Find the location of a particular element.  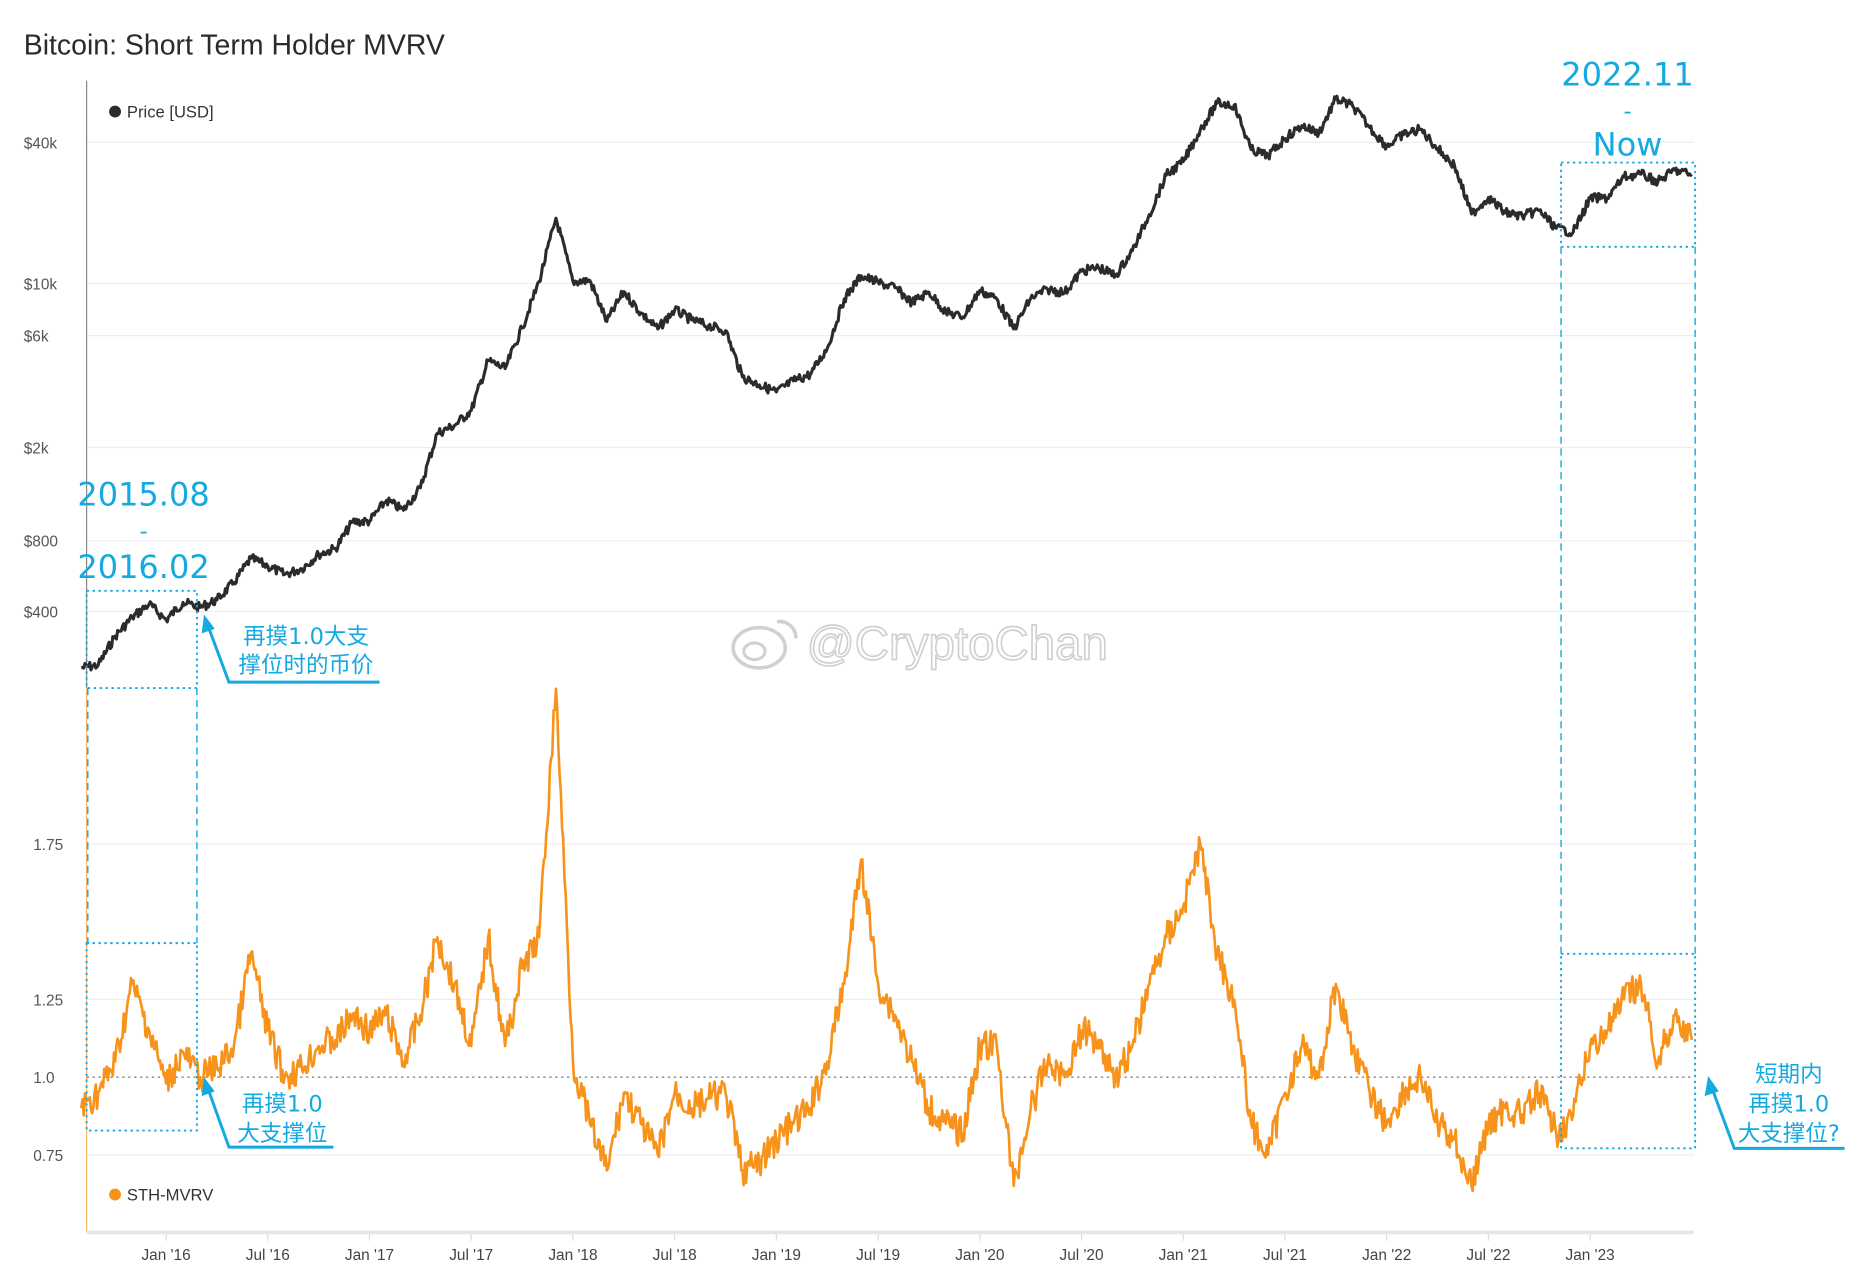

x-tick-label: Jul '19 is located at coordinates (878, 1255).